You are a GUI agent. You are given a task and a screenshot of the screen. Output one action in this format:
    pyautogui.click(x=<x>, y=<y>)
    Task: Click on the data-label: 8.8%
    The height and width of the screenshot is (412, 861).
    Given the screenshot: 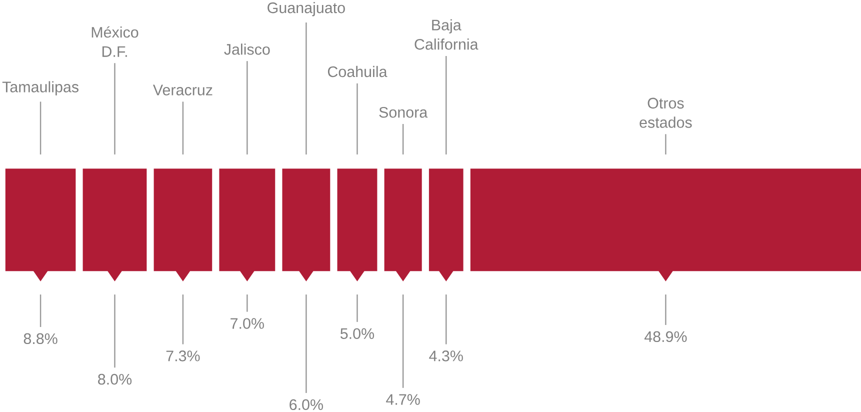 What is the action you would take?
    pyautogui.click(x=41, y=338)
    